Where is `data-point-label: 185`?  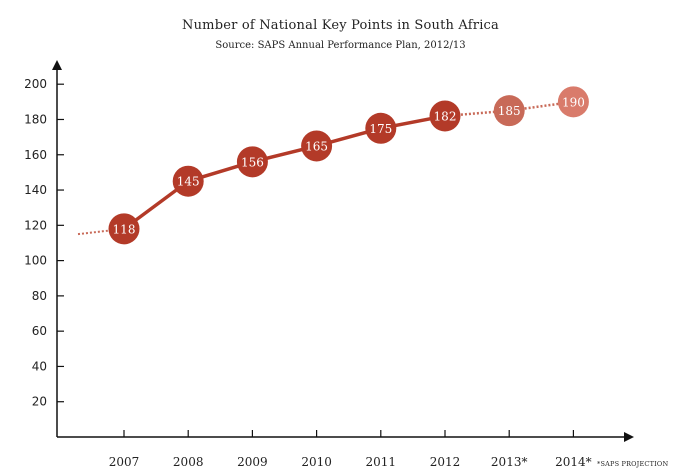 data-point-label: 185 is located at coordinates (509, 111).